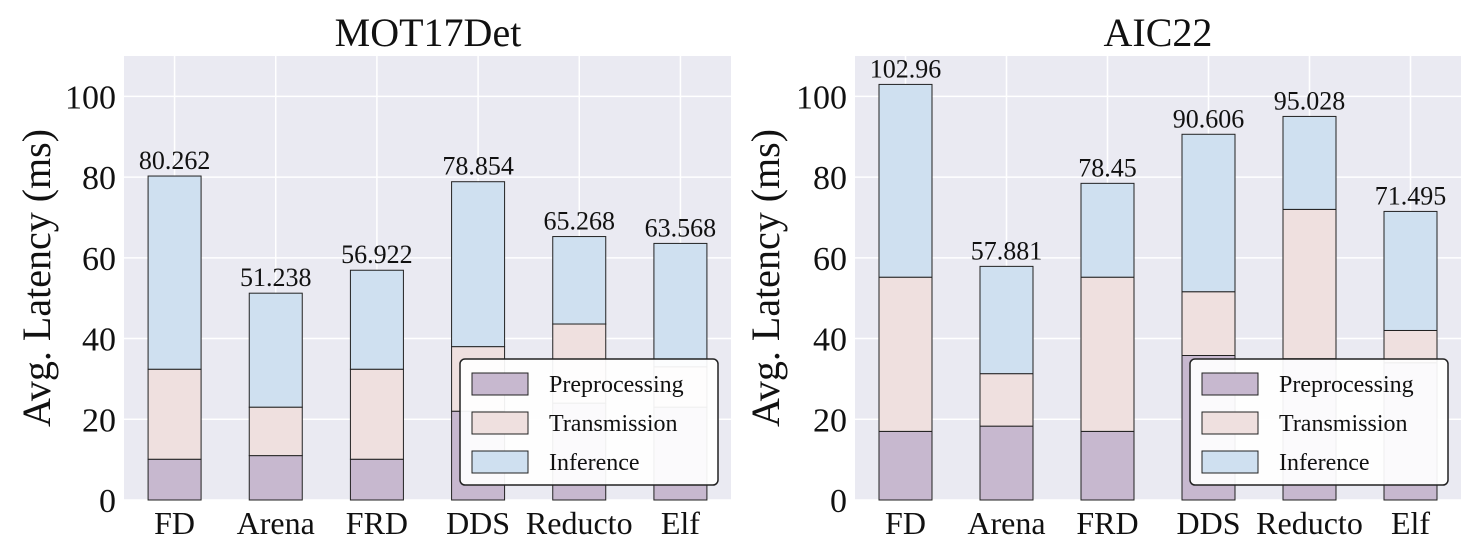  Describe the element at coordinates (1208, 323) in the screenshot. I see `bar-transmission-dds` at that location.